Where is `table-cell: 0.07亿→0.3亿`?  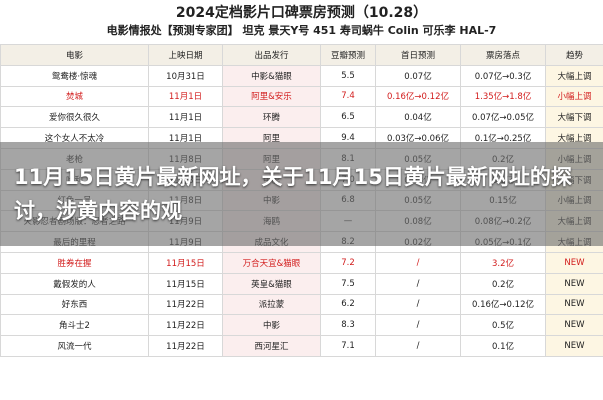
table-cell: 0.07亿→0.3亿 is located at coordinates (503, 75).